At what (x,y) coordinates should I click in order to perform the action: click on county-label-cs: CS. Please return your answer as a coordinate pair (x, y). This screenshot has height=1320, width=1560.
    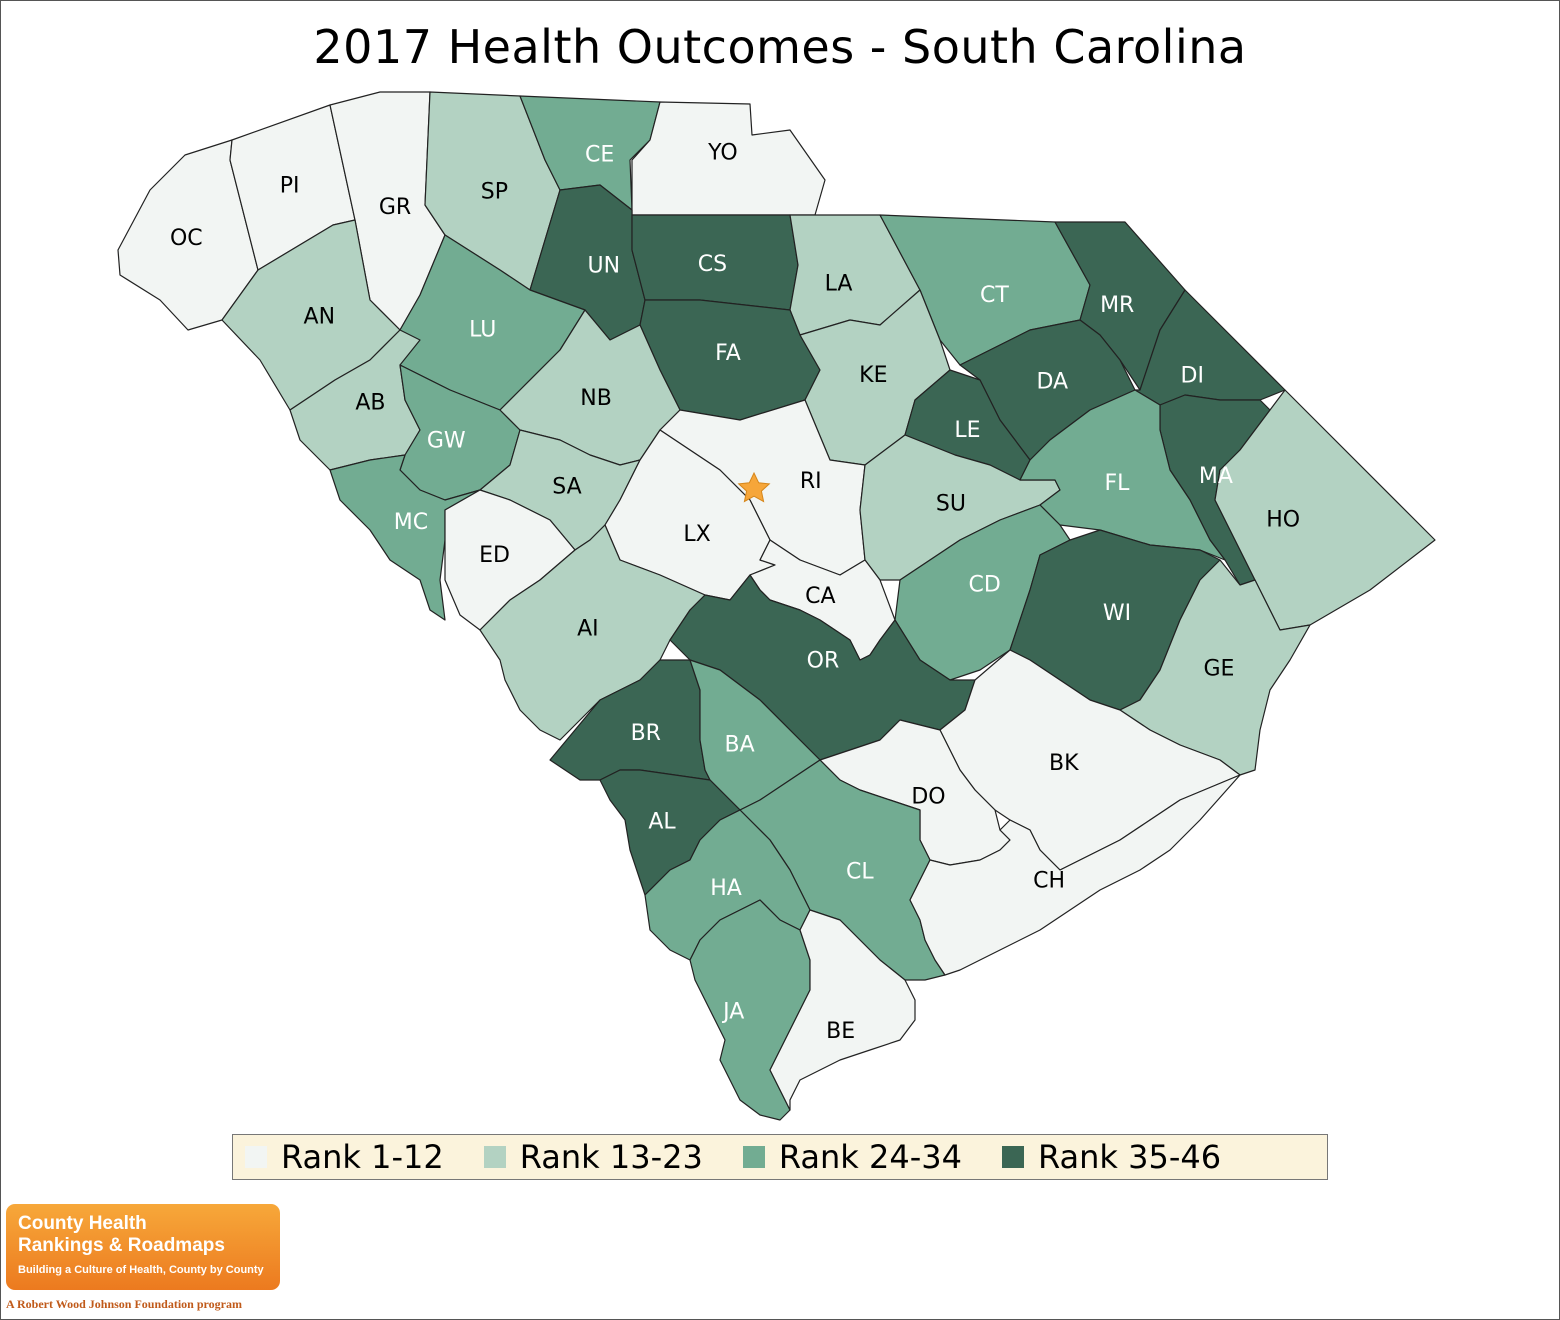
    Looking at the image, I should click on (712, 264).